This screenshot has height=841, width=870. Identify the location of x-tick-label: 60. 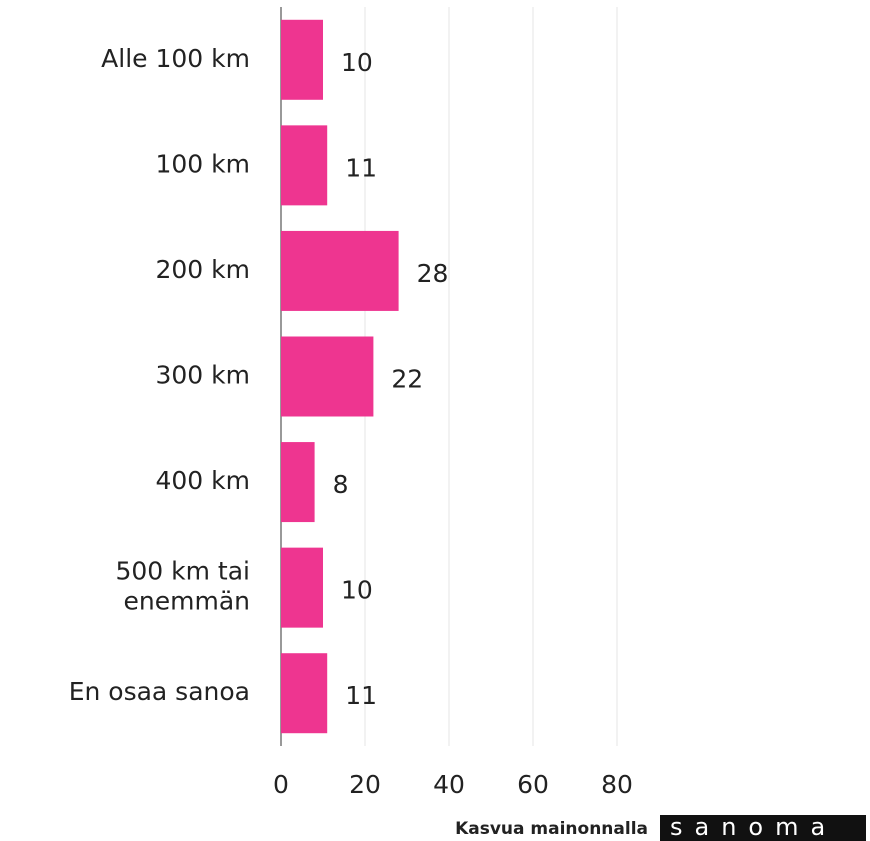
(533, 784).